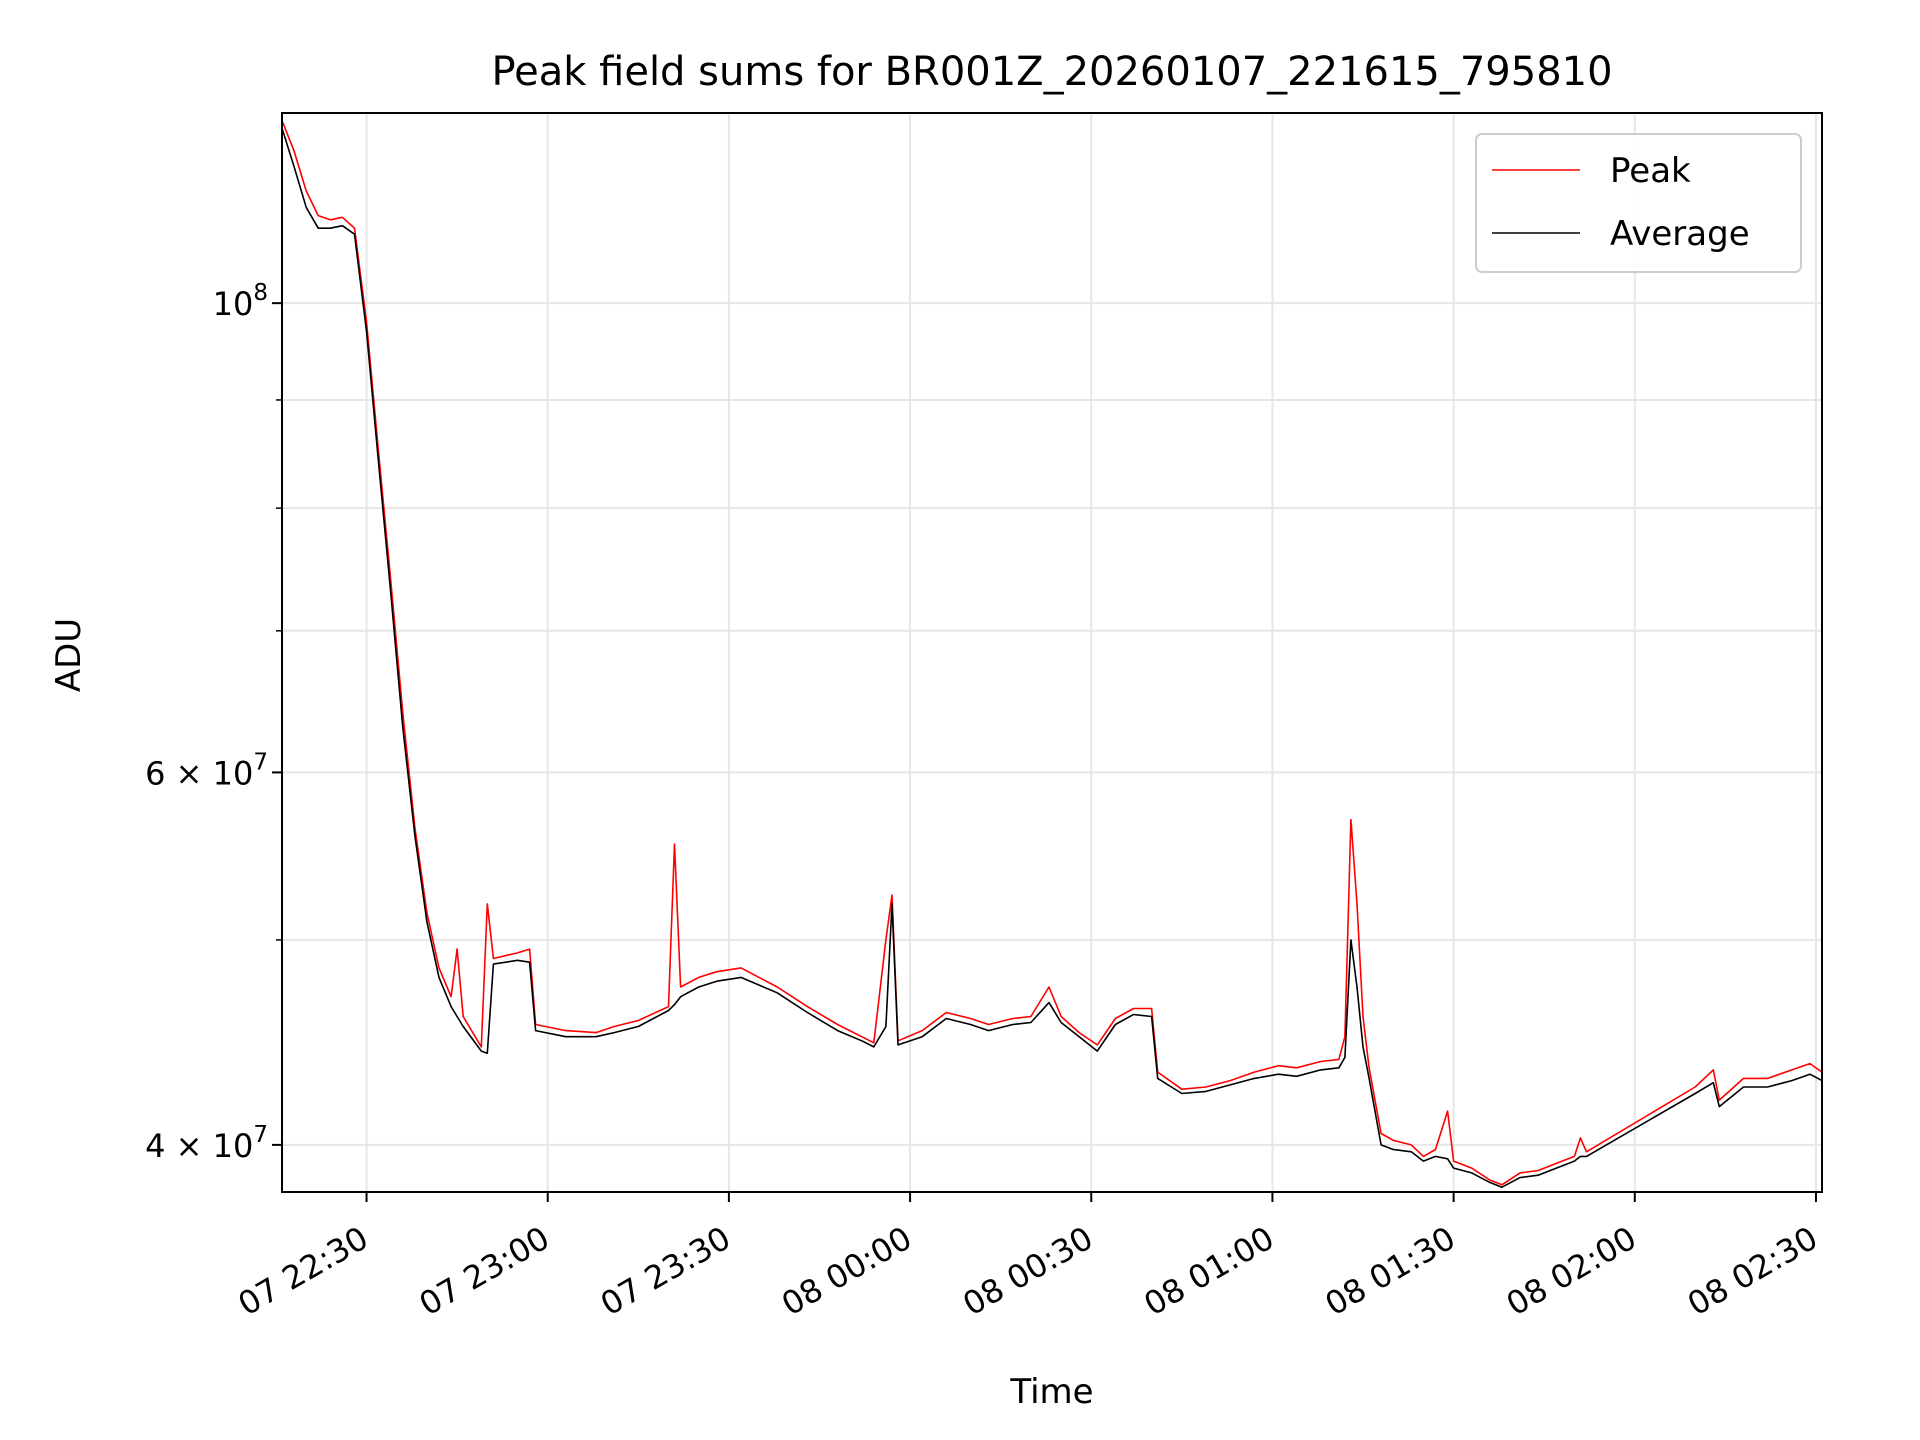 This screenshot has height=1440, width=1920. What do you see at coordinates (206, 1143) in the screenshot?
I see `y-tick-label-2: 4 × 107` at bounding box center [206, 1143].